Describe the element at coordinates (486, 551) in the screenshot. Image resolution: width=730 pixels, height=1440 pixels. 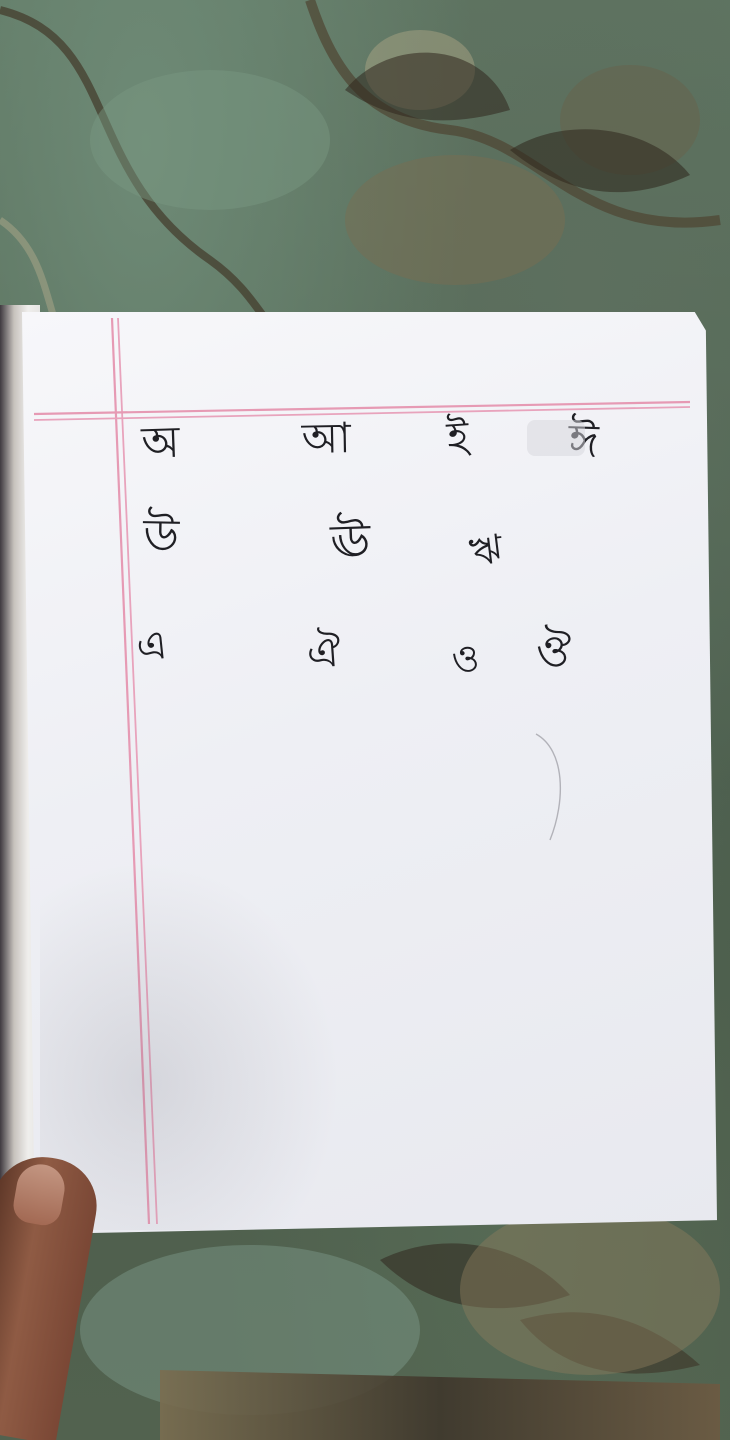
I see `letter-ri: ঋ` at that location.